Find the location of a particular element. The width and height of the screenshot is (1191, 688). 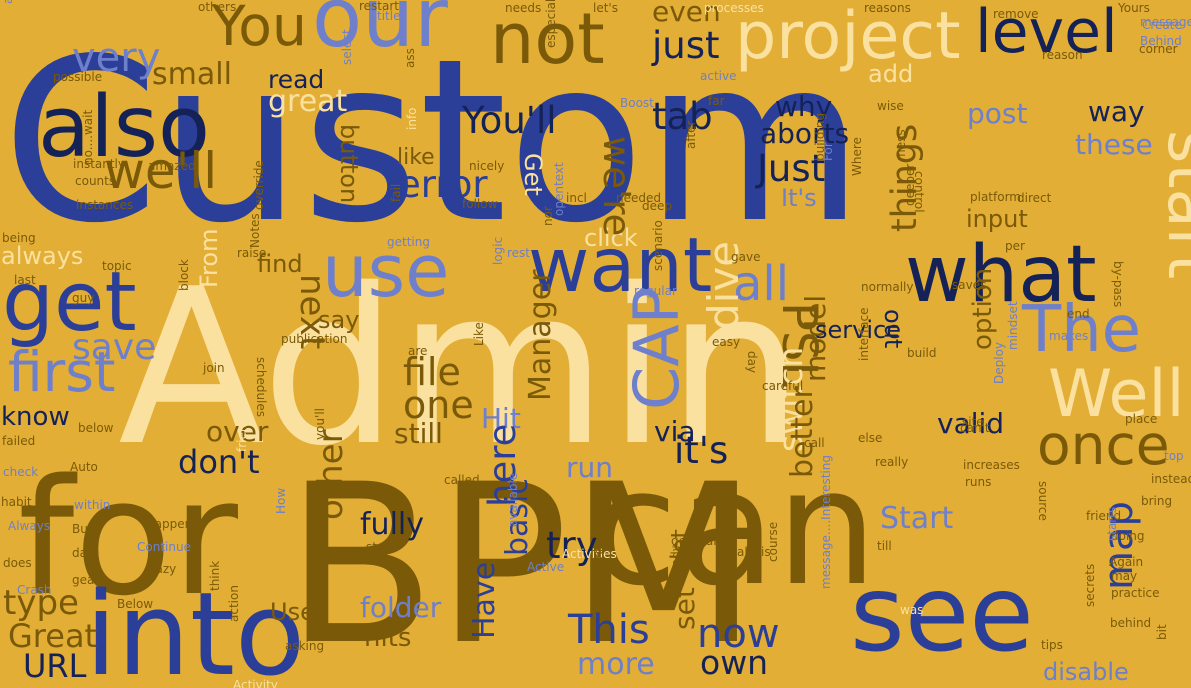

word-use: use is located at coordinates (386, 271).